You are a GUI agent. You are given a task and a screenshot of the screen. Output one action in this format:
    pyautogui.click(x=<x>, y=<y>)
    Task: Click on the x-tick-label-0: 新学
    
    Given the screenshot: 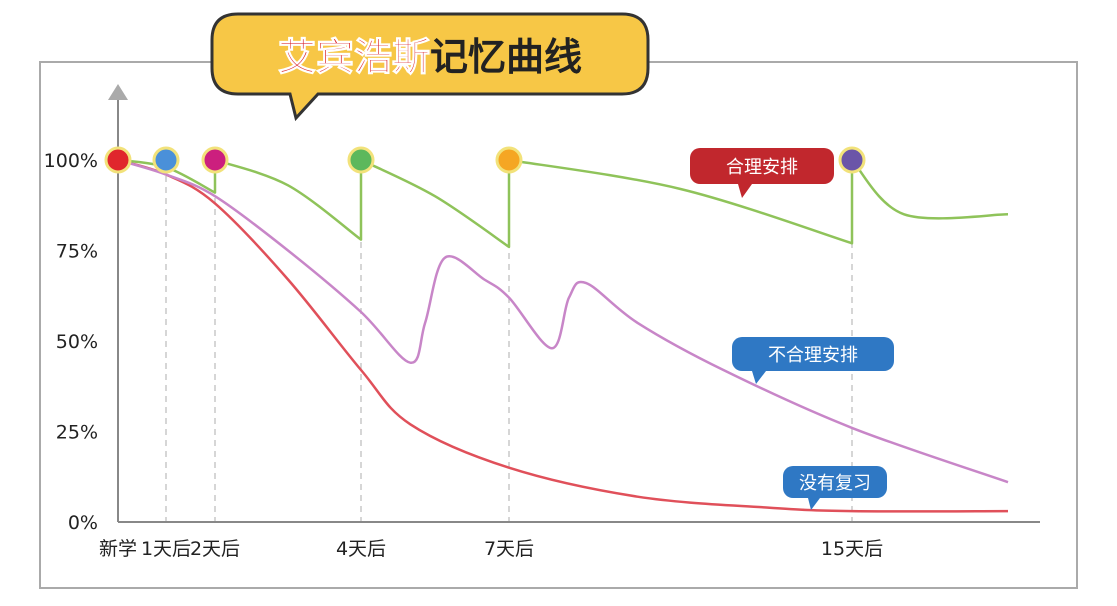 What is the action you would take?
    pyautogui.click(x=118, y=549)
    